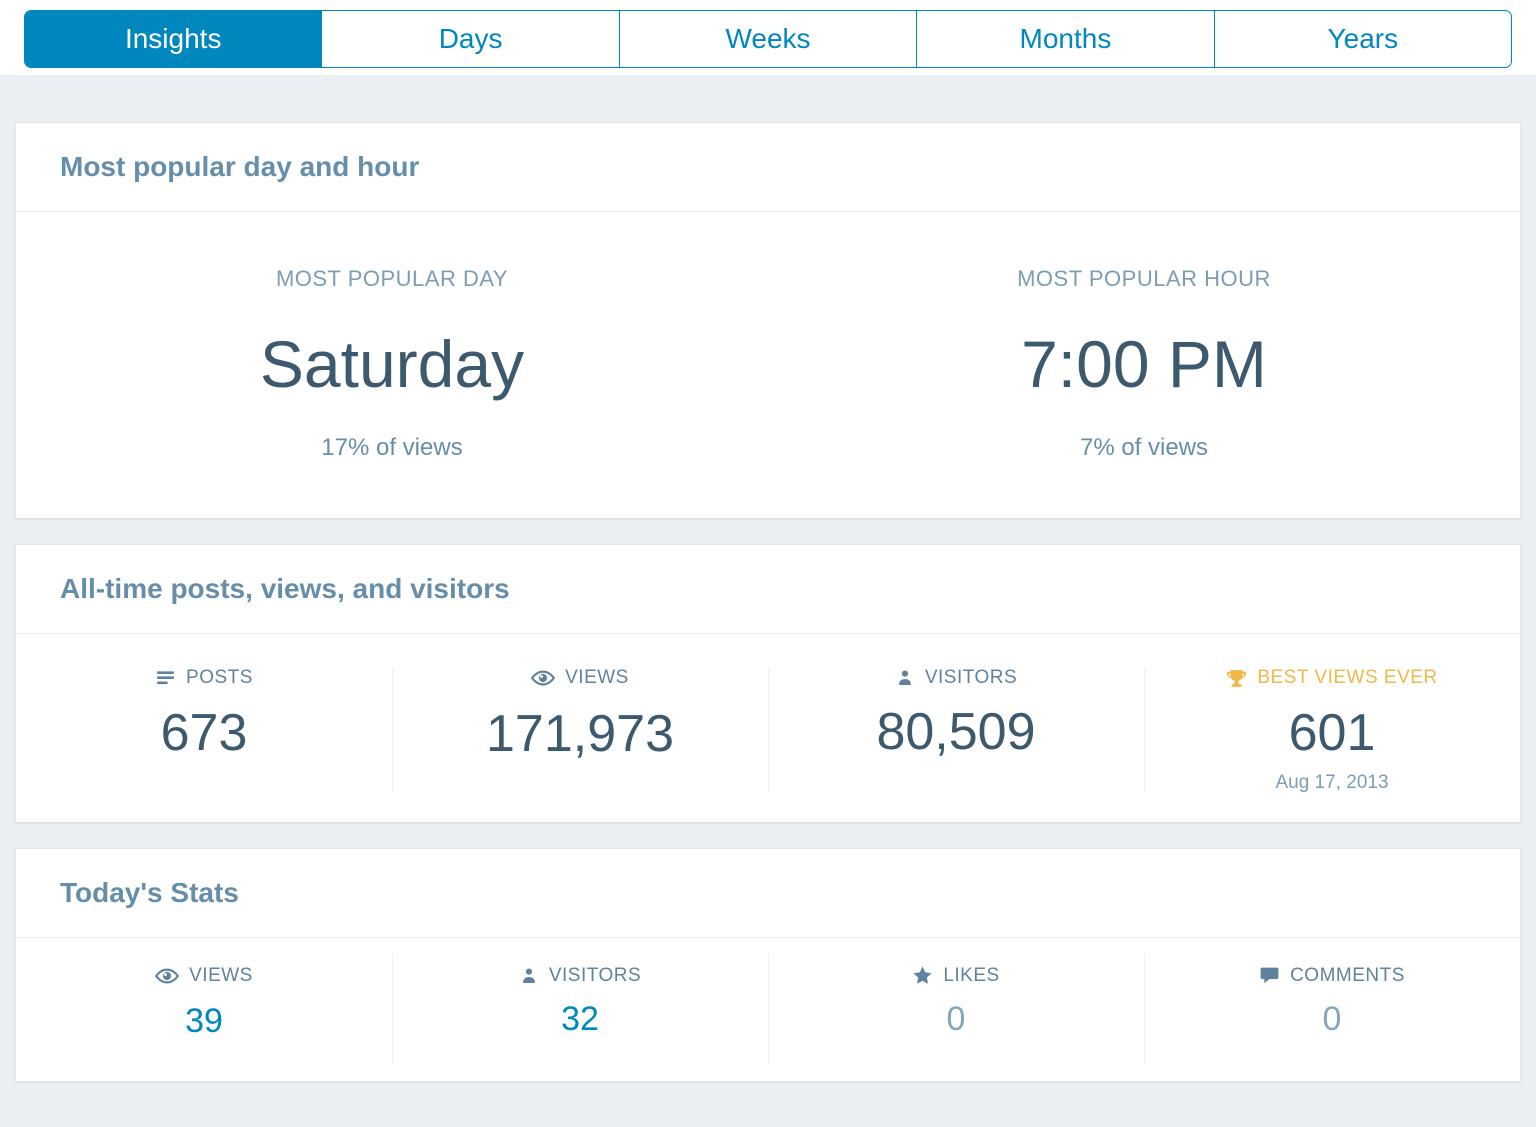 This screenshot has width=1536, height=1127. Describe the element at coordinates (469, 39) in the screenshot. I see `tab-days: Days` at that location.